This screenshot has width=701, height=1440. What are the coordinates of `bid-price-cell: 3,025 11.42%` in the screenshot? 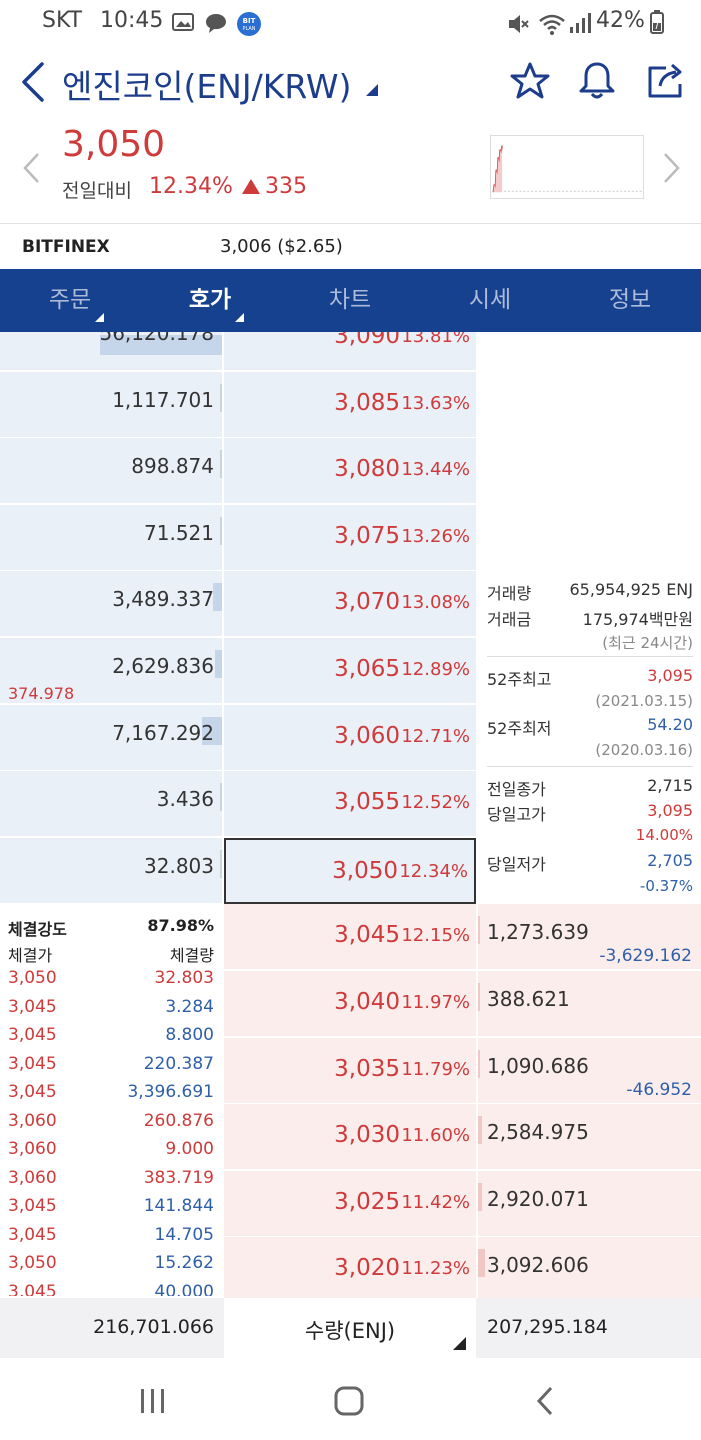 It's located at (350, 1203).